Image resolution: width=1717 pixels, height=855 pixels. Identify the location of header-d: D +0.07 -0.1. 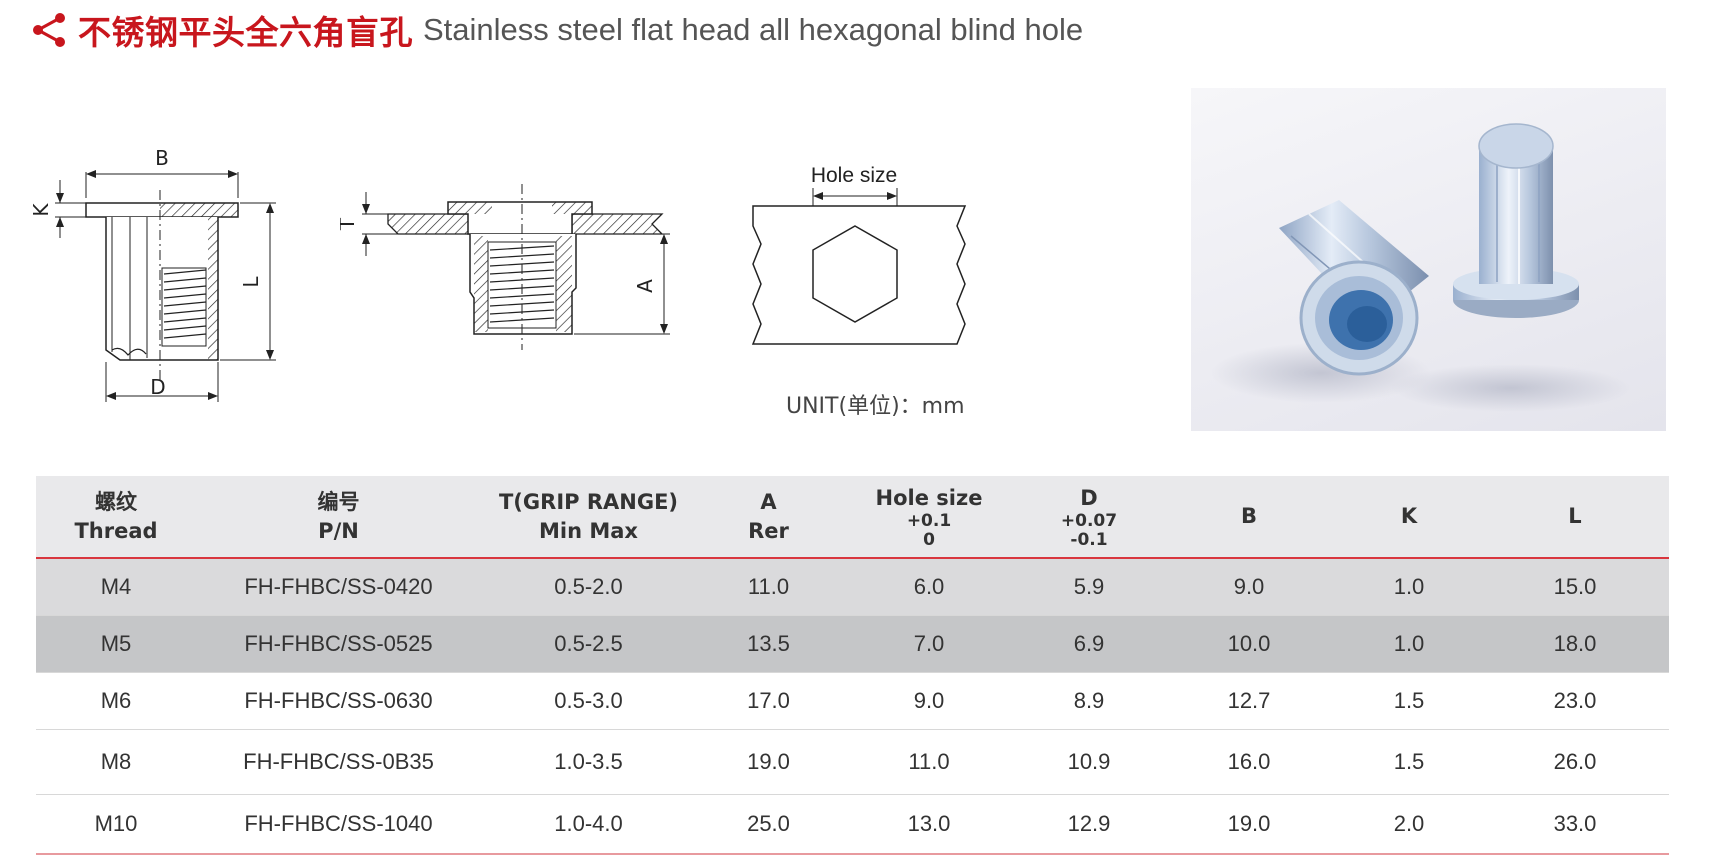
(1089, 517).